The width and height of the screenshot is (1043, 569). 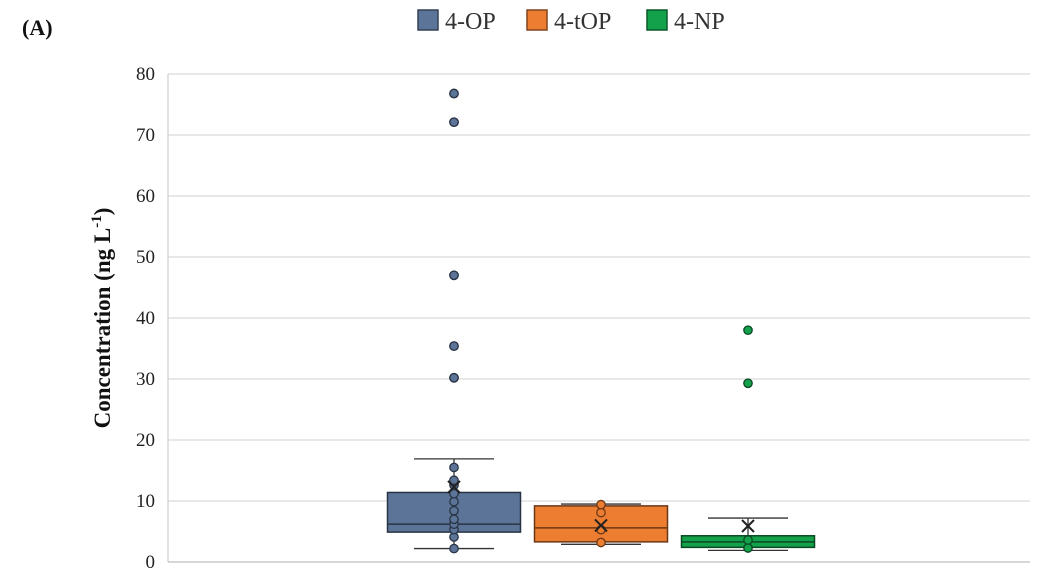 I want to click on legend-label: 4-tOP, so click(x=582, y=22).